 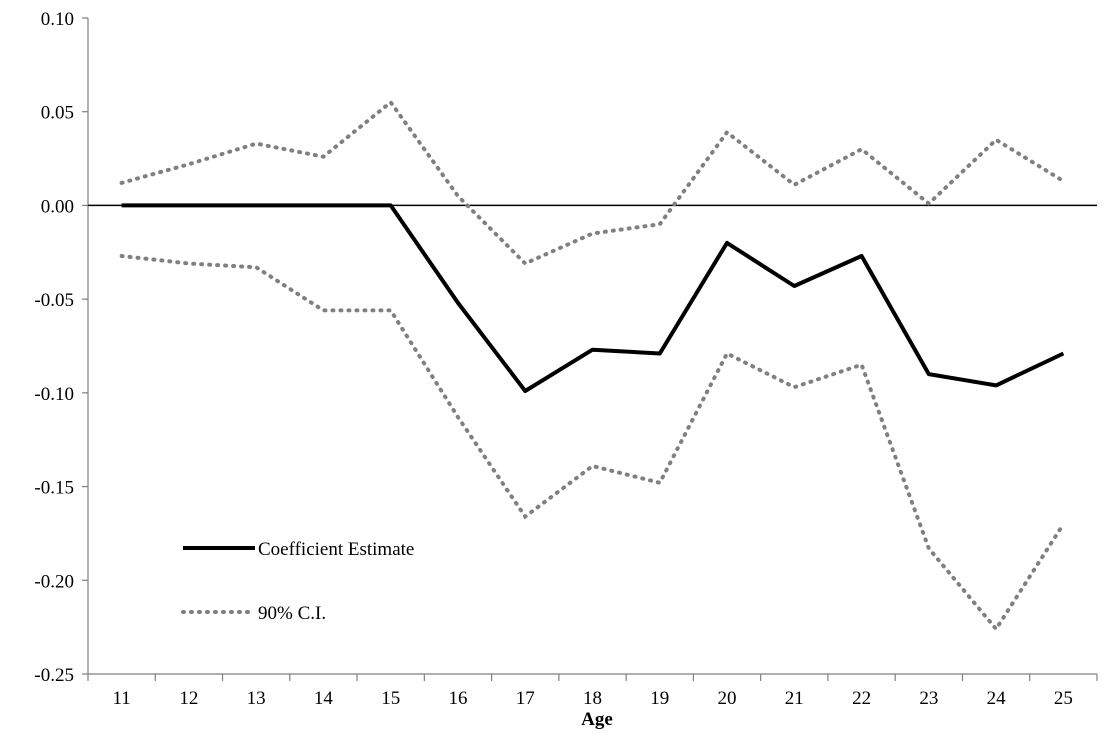 What do you see at coordinates (54, 394) in the screenshot?
I see `y-tick-label: -0.10` at bounding box center [54, 394].